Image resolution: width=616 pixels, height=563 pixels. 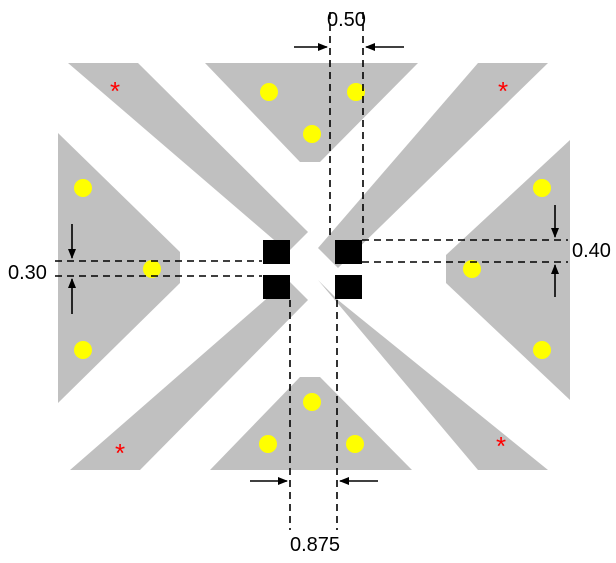 What do you see at coordinates (115, 91) in the screenshot?
I see `star-marker-top-left: *` at bounding box center [115, 91].